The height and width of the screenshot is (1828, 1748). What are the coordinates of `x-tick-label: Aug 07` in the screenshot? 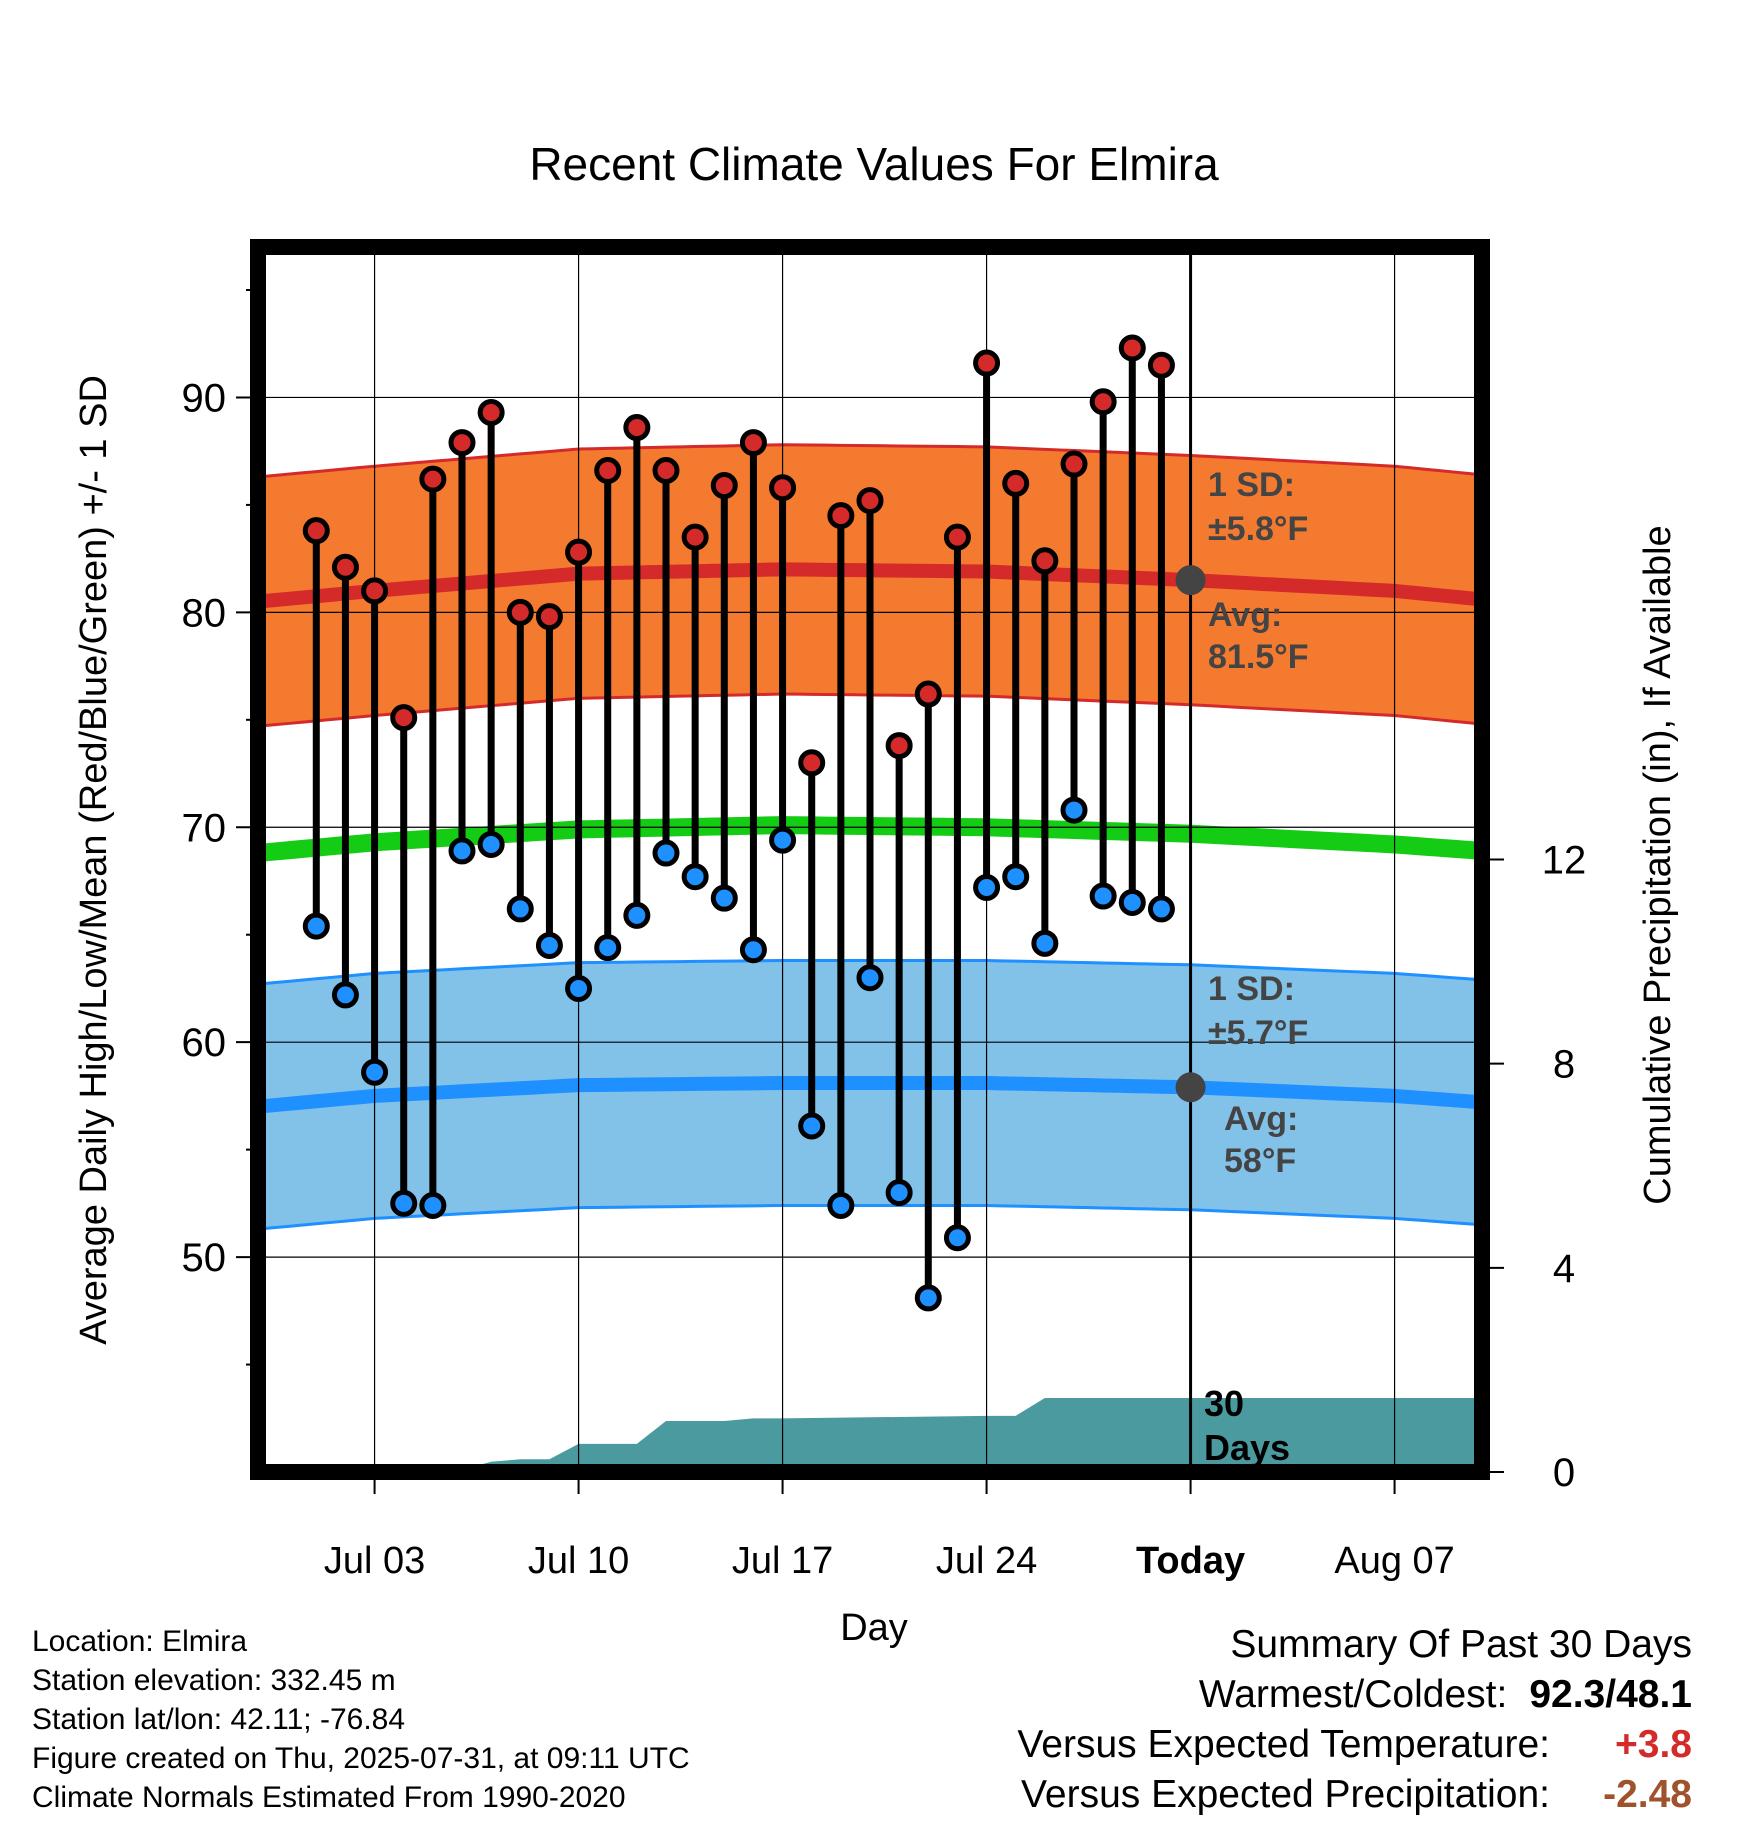 It's located at (1394, 1561).